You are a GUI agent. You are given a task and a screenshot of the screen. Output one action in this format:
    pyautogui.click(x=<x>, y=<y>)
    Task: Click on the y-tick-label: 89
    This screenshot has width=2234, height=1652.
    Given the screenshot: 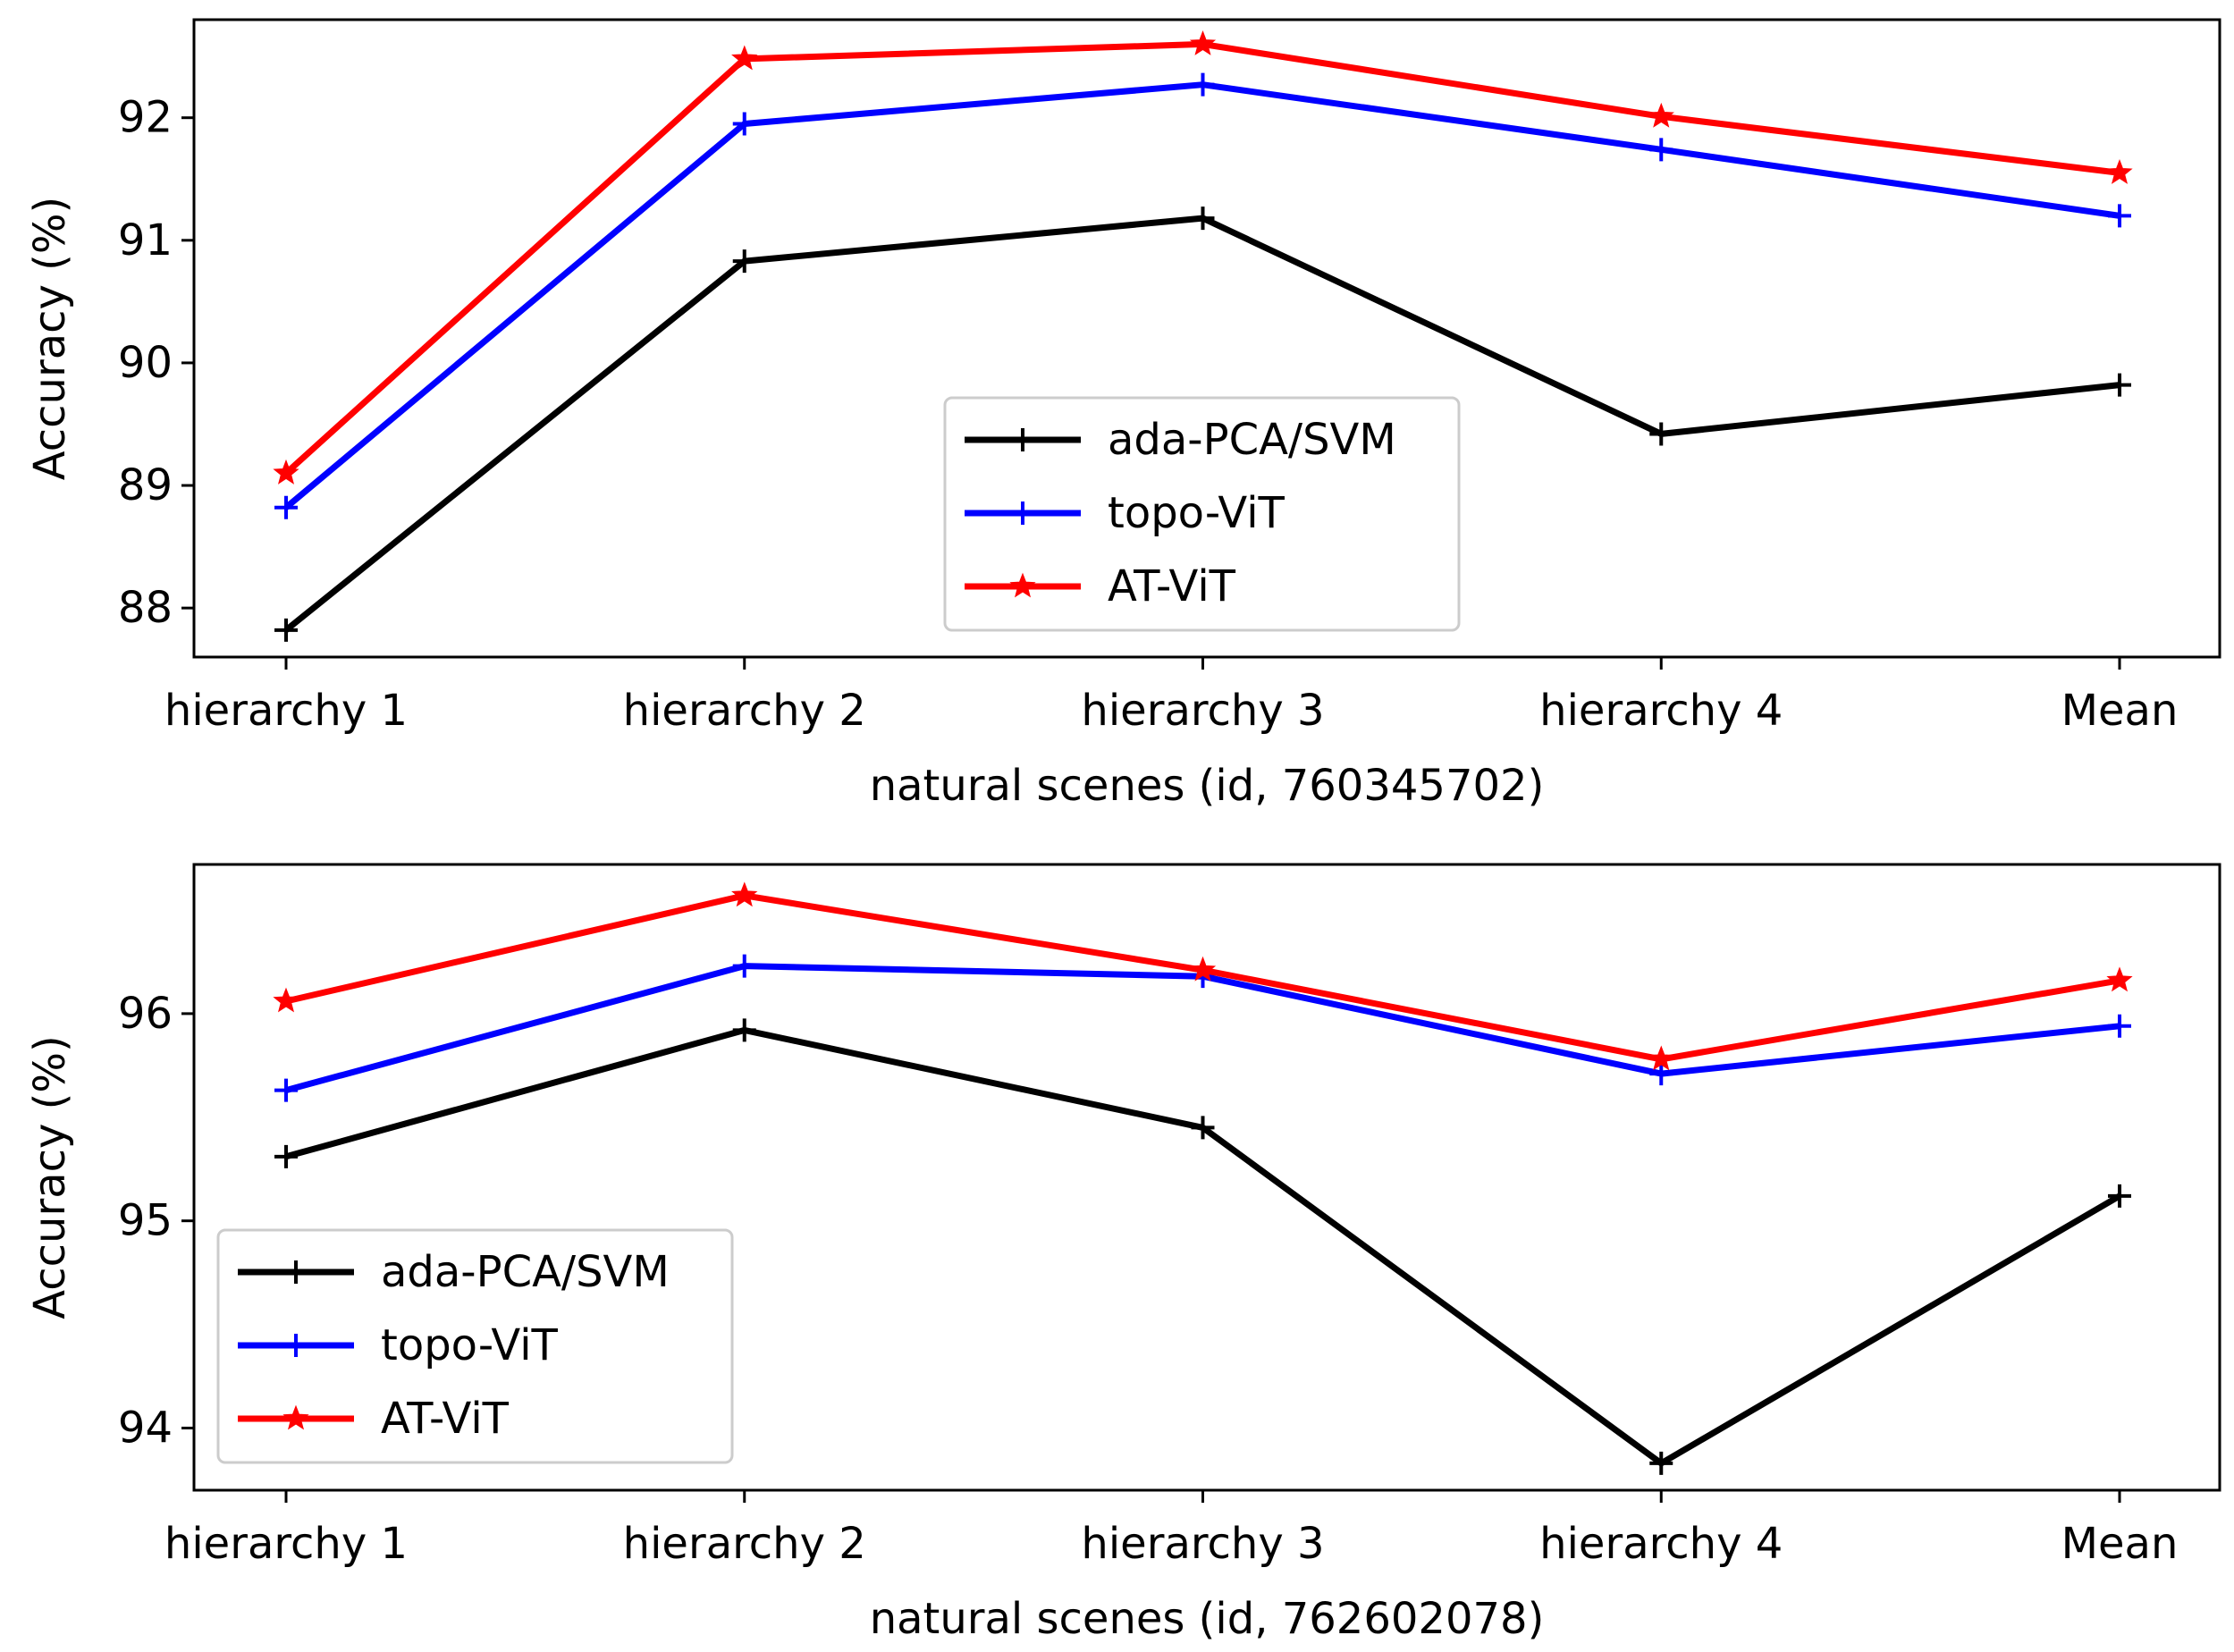 What is the action you would take?
    pyautogui.click(x=145, y=485)
    